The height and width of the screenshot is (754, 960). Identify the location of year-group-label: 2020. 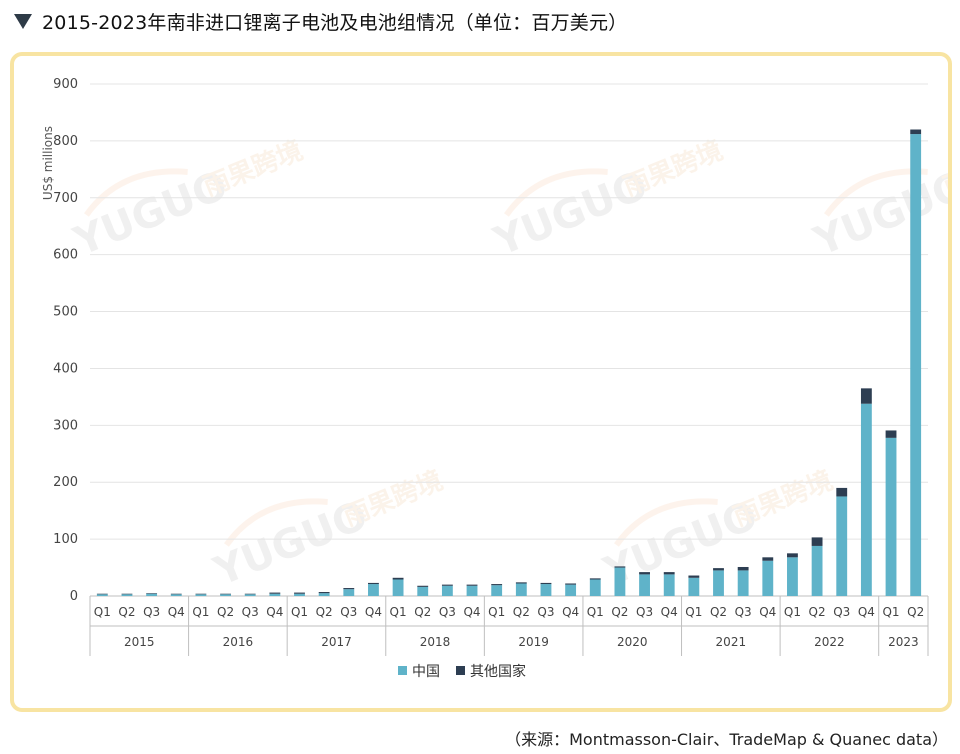
(632, 642).